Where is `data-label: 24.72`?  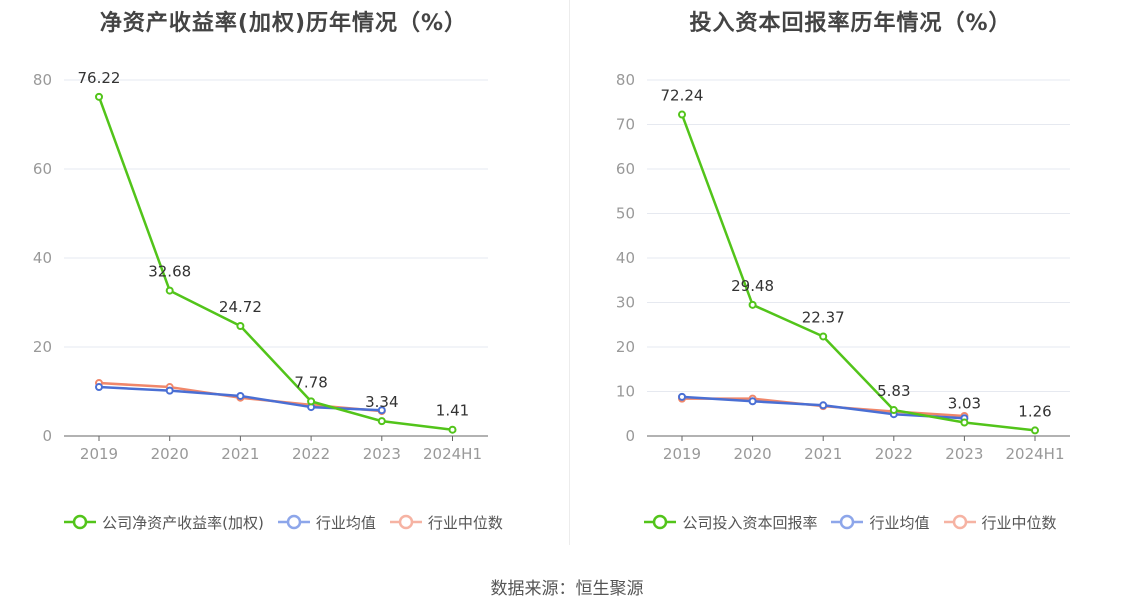
data-label: 24.72 is located at coordinates (240, 307).